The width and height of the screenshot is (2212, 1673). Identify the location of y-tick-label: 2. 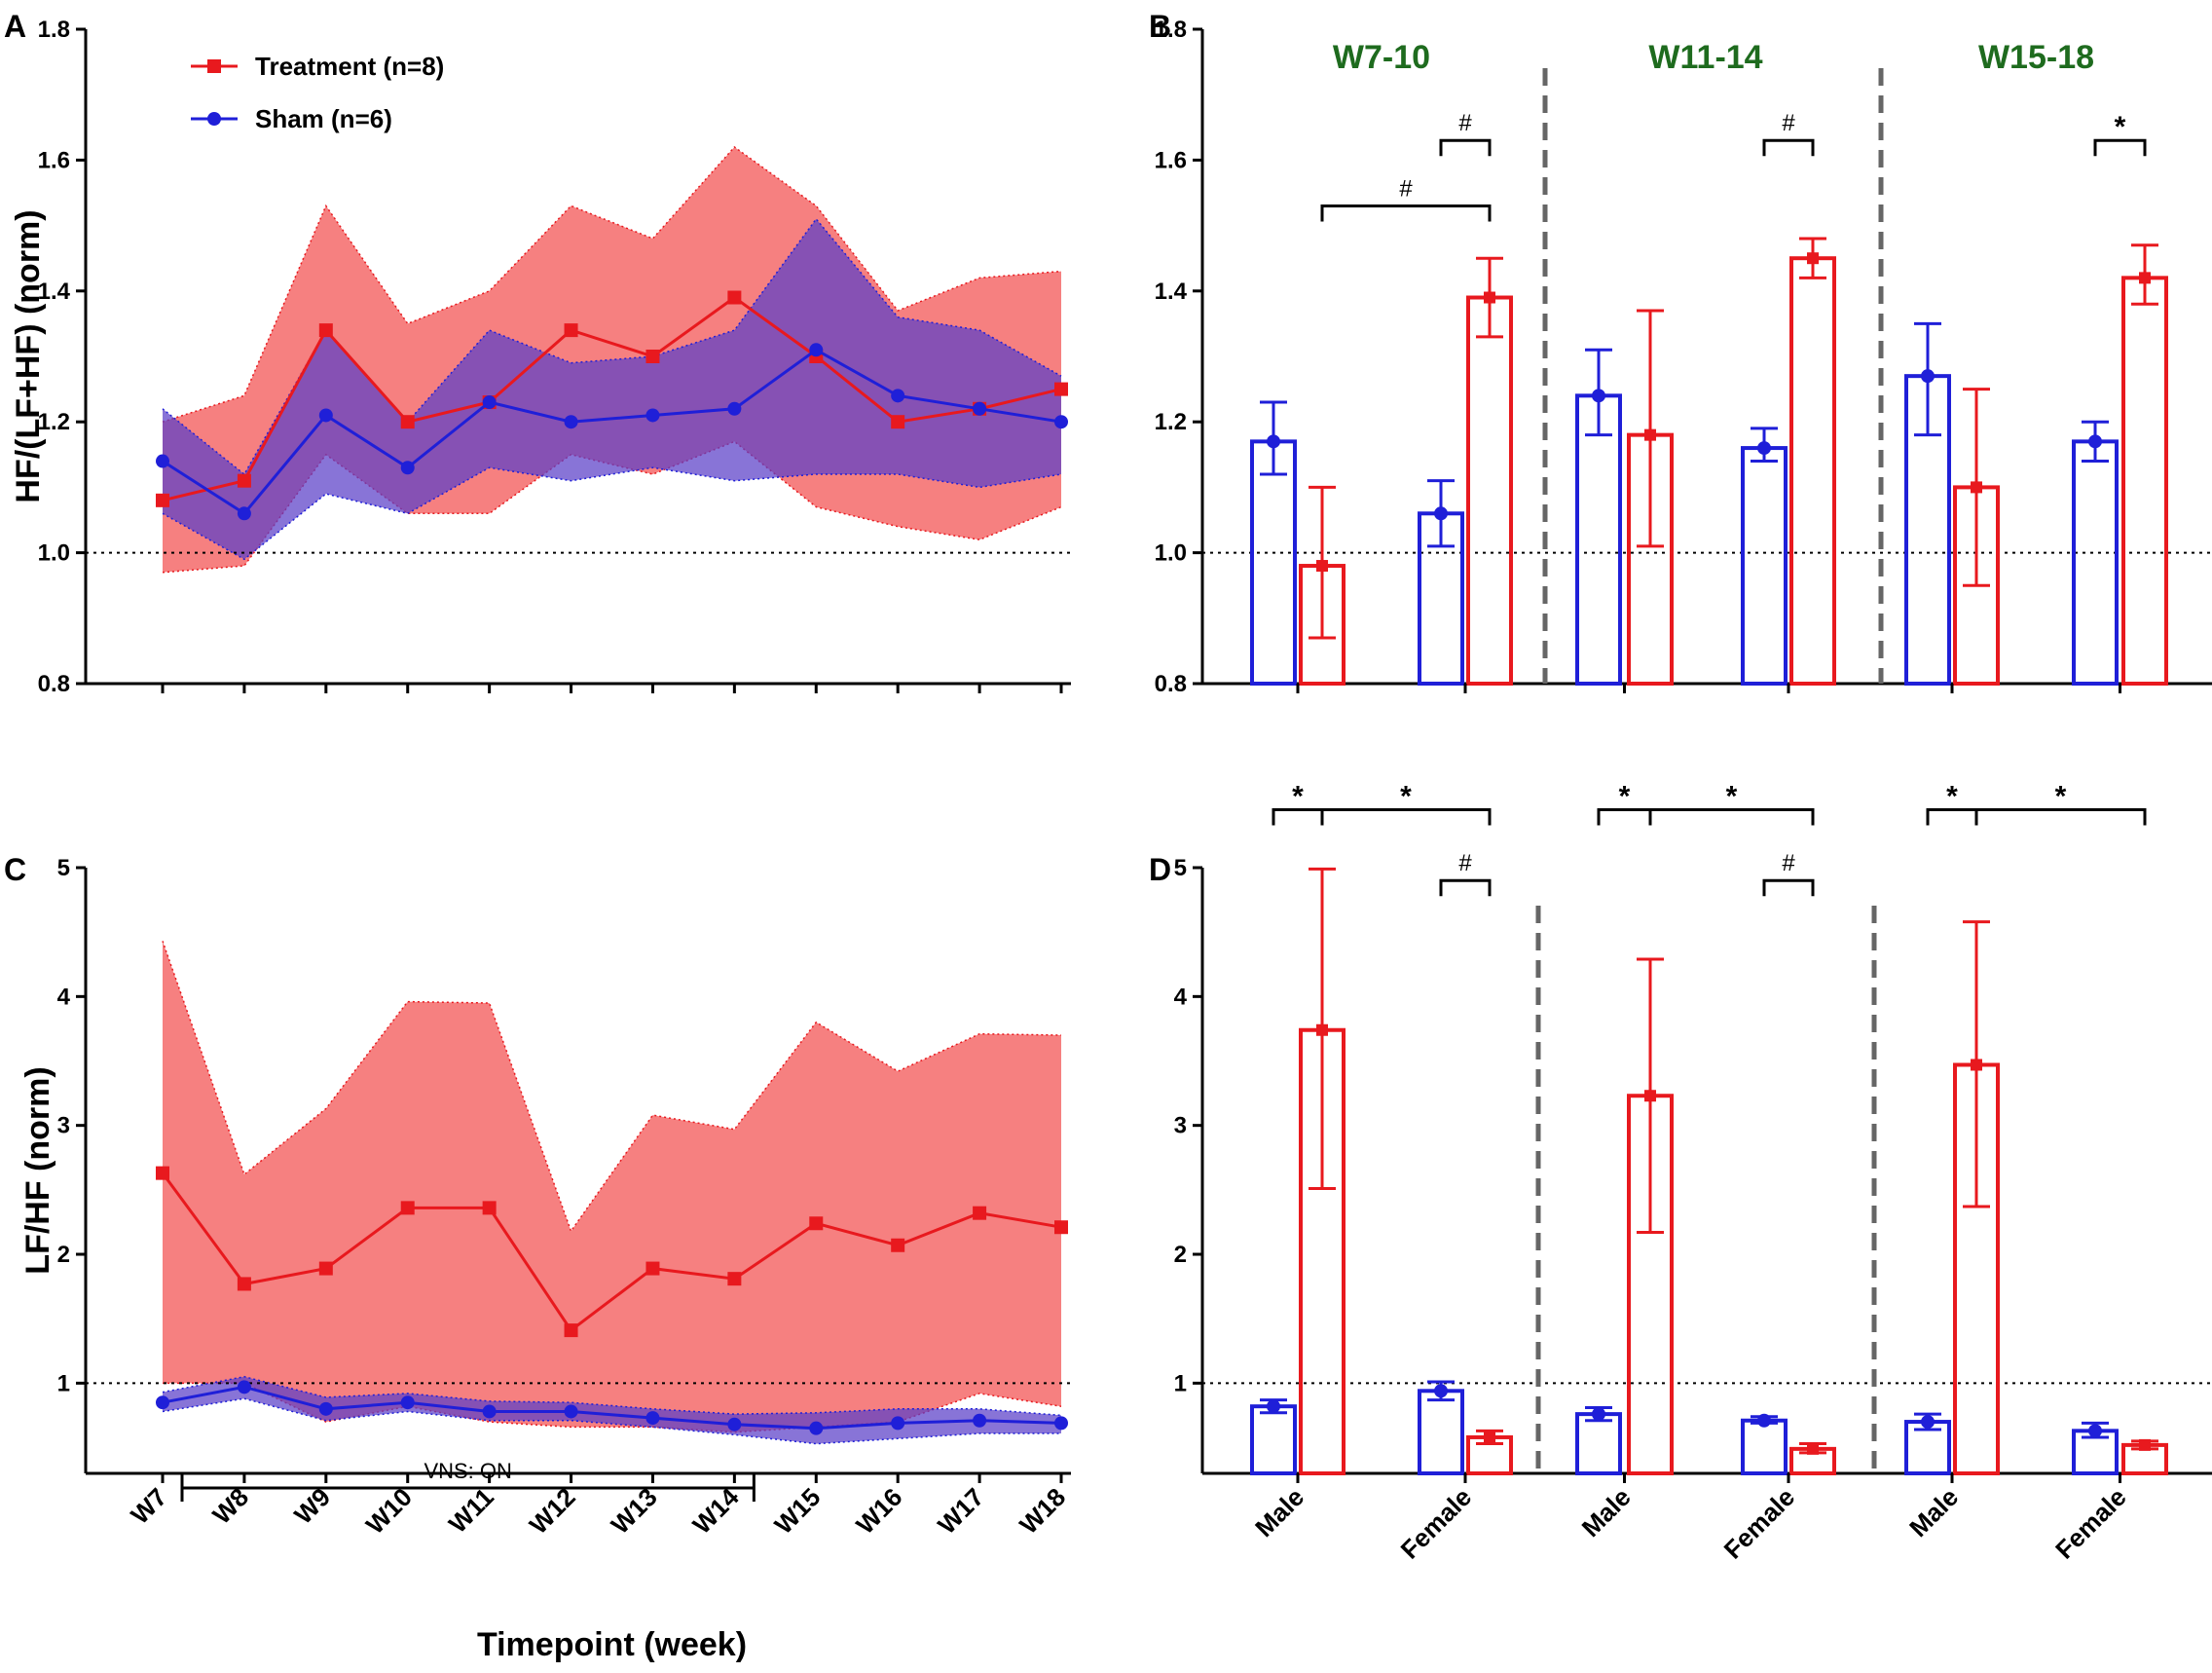
(63, 1255).